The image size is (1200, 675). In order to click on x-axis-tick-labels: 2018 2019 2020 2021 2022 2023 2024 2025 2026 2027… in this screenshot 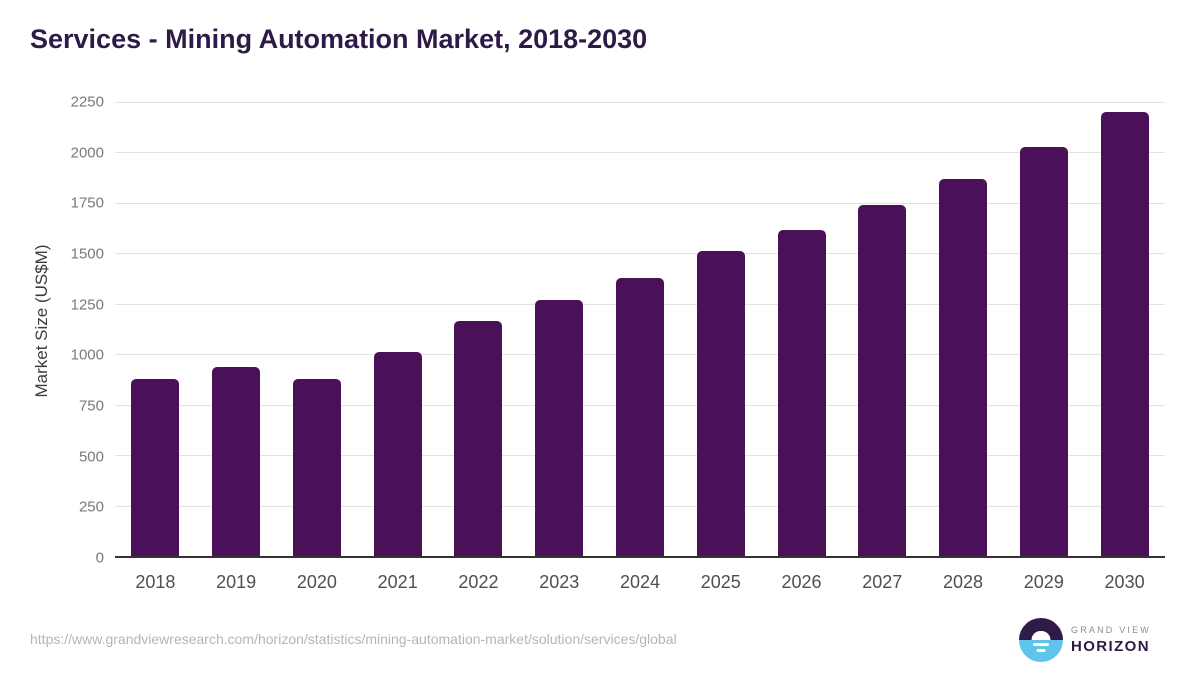, I will do `click(640, 582)`.